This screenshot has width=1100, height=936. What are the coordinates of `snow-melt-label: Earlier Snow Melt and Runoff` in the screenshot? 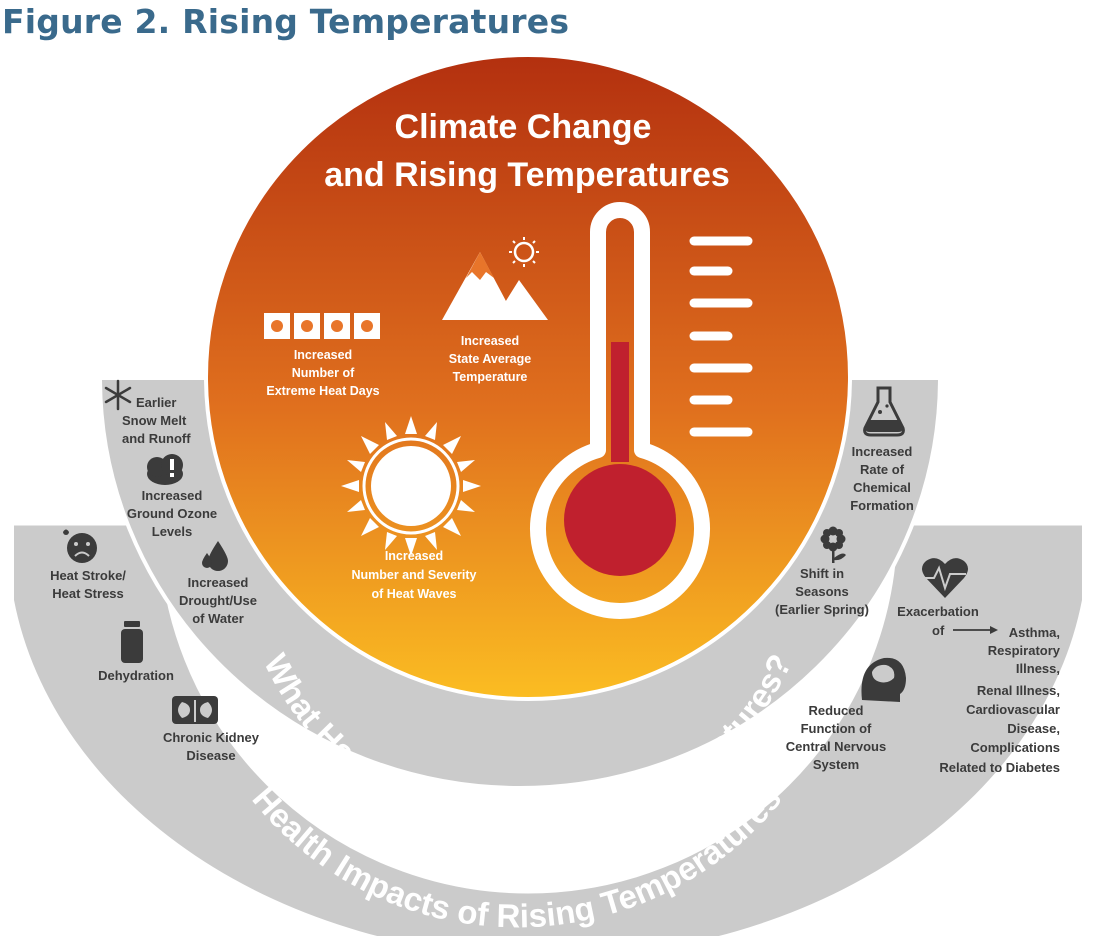 It's located at (156, 420).